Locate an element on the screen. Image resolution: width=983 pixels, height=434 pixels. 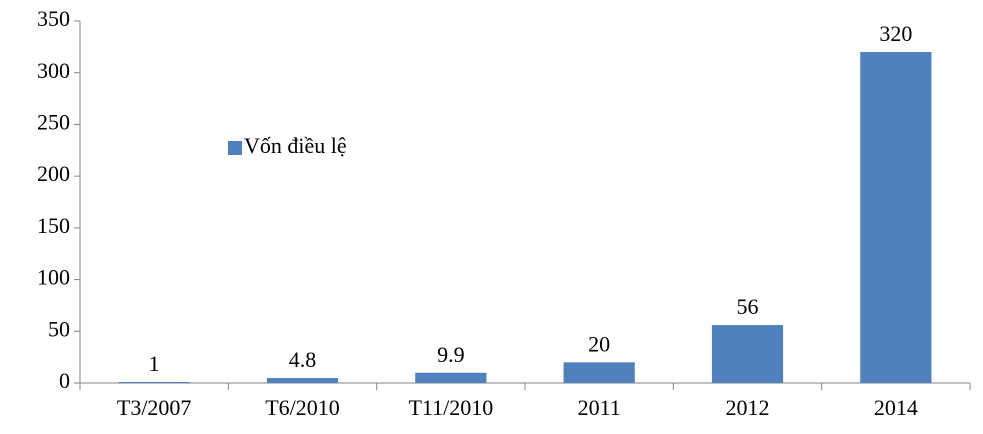
data-label: 1 is located at coordinates (154, 363).